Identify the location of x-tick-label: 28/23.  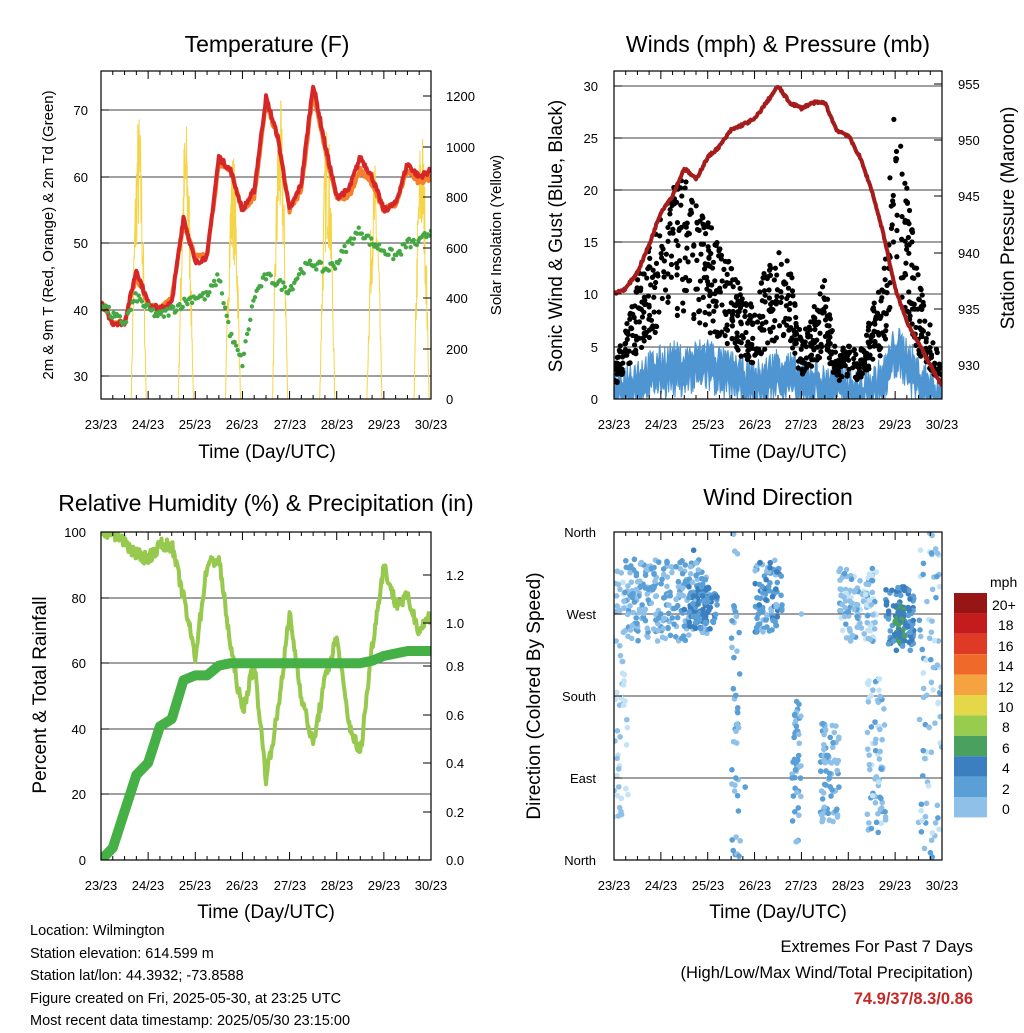
(848, 885).